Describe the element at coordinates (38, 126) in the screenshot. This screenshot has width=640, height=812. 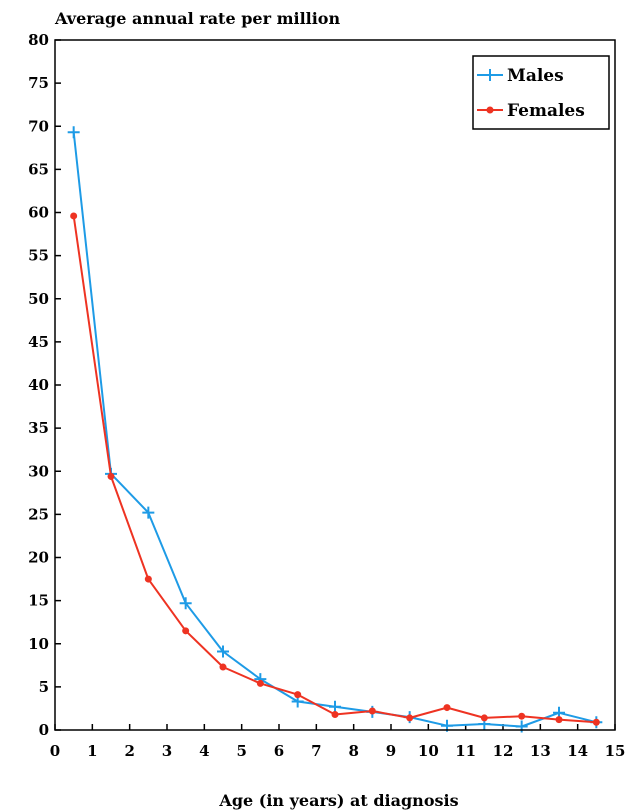
I see `y-tick-label: 70` at that location.